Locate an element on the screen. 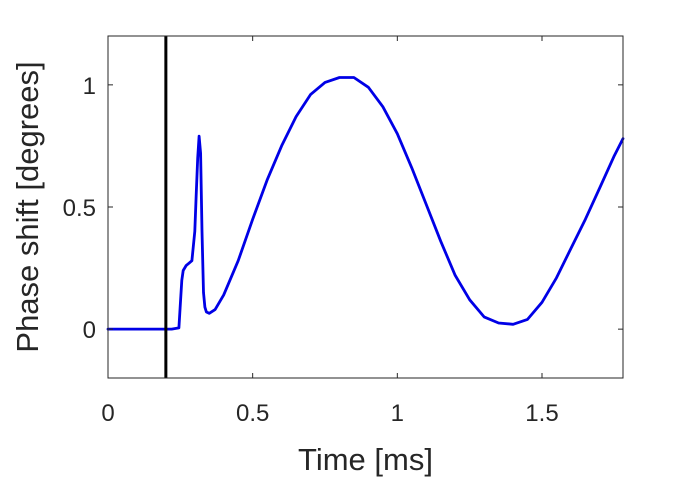 Image resolution: width=691 pixels, height=481 pixels. x-axis-label: Time [ms] is located at coordinates (365, 459).